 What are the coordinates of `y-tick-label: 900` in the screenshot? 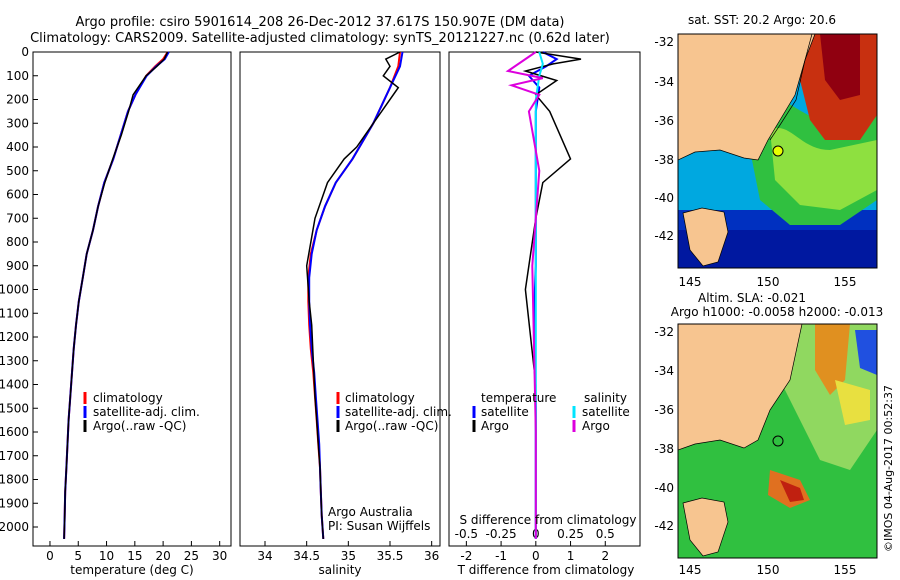 It's located at (17, 266).